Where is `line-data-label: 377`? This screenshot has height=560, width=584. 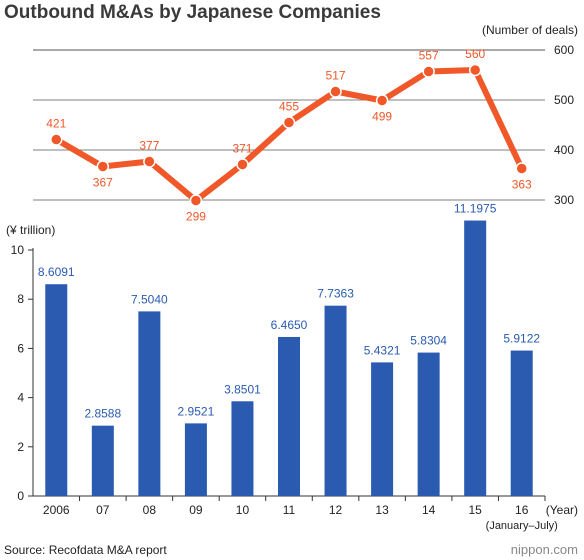
line-data-label: 377 is located at coordinates (149, 146).